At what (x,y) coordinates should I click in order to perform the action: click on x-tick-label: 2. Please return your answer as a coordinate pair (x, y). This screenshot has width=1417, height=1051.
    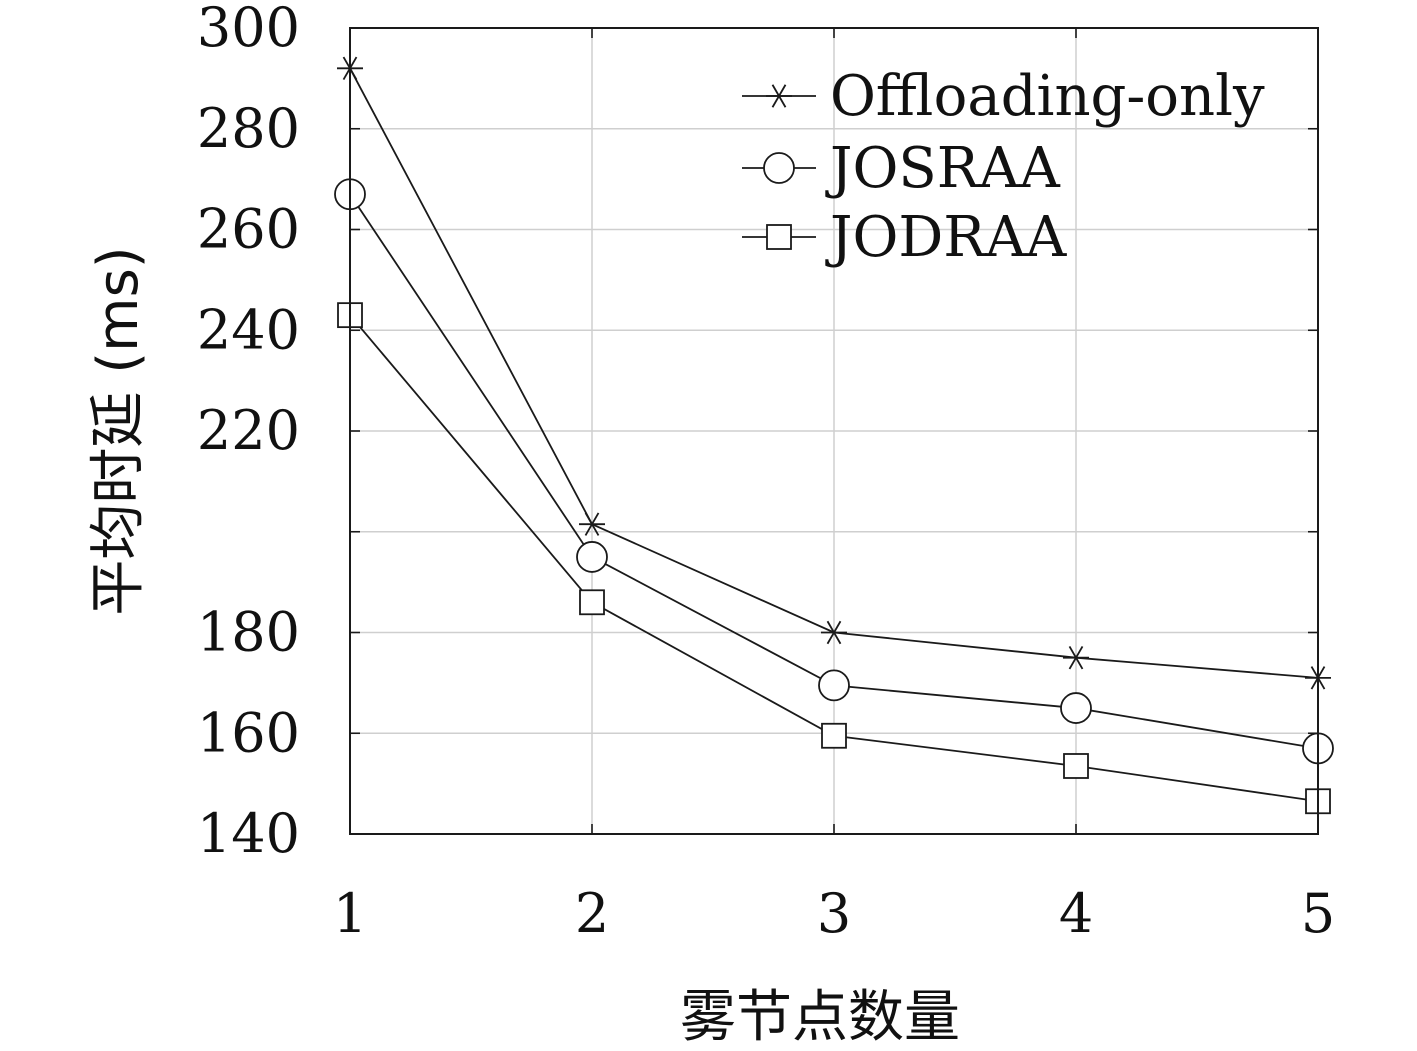
    Looking at the image, I should click on (592, 913).